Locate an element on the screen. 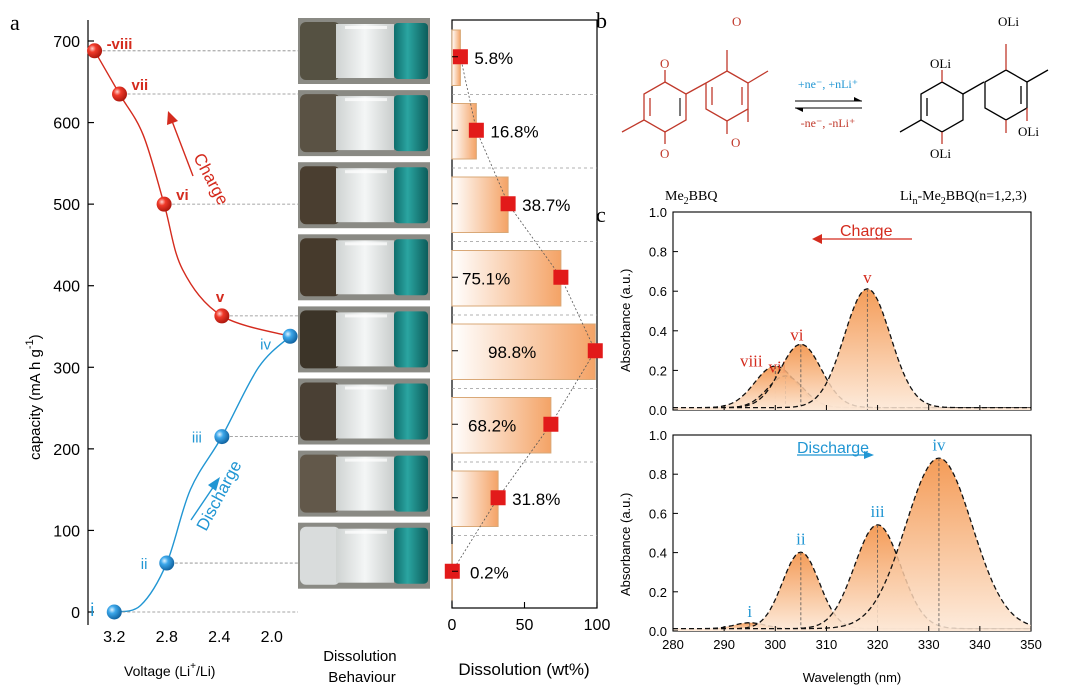  bar-value-label-ii: 31.8% is located at coordinates (536, 499).